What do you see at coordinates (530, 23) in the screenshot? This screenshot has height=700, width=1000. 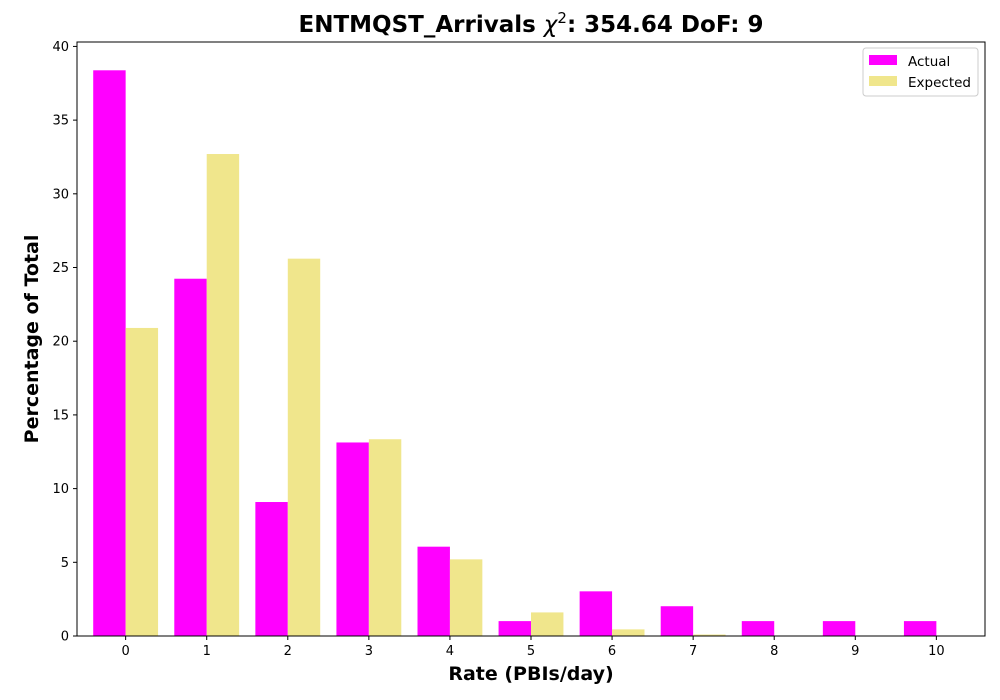 I see `chart-title: ENTMQST_Arrivals χ2: 354.64 DoF: 9` at bounding box center [530, 23].